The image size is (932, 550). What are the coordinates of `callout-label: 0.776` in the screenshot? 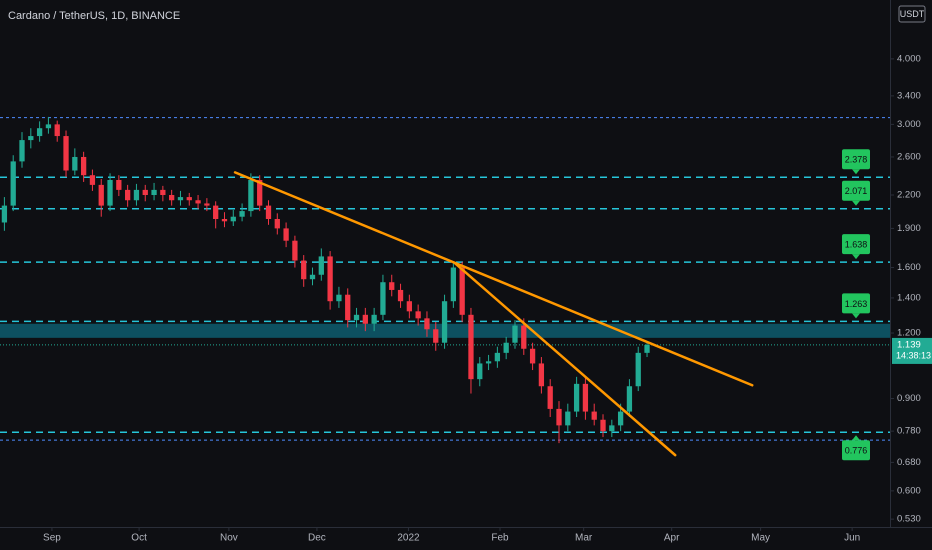 It's located at (856, 451).